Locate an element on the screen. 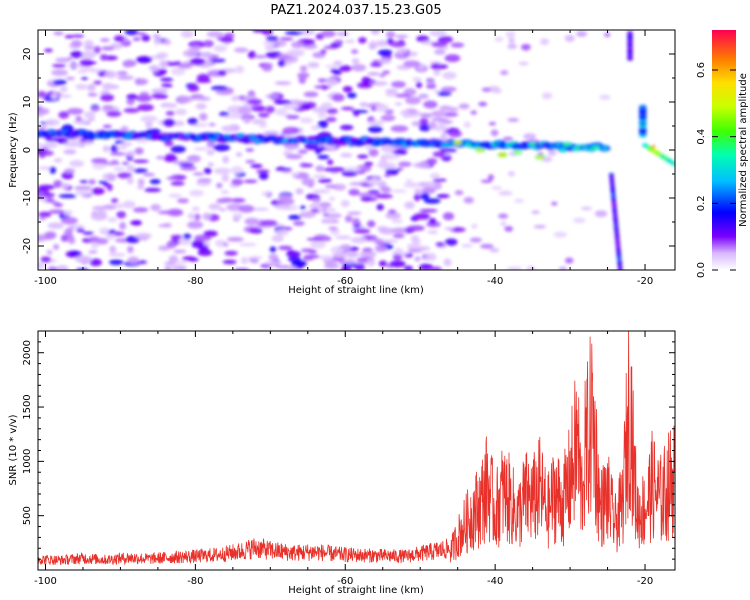  spectrogram-x-tick-label: -80 is located at coordinates (195, 281).